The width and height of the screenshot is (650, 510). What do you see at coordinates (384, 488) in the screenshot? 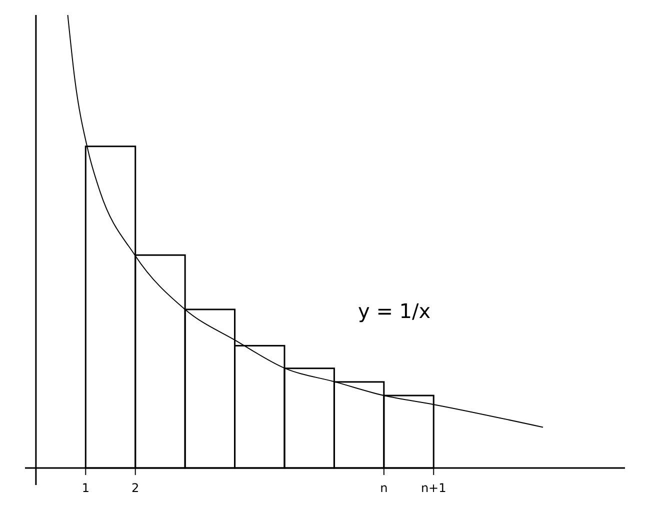
I see `x-tick-label: n` at bounding box center [384, 488].